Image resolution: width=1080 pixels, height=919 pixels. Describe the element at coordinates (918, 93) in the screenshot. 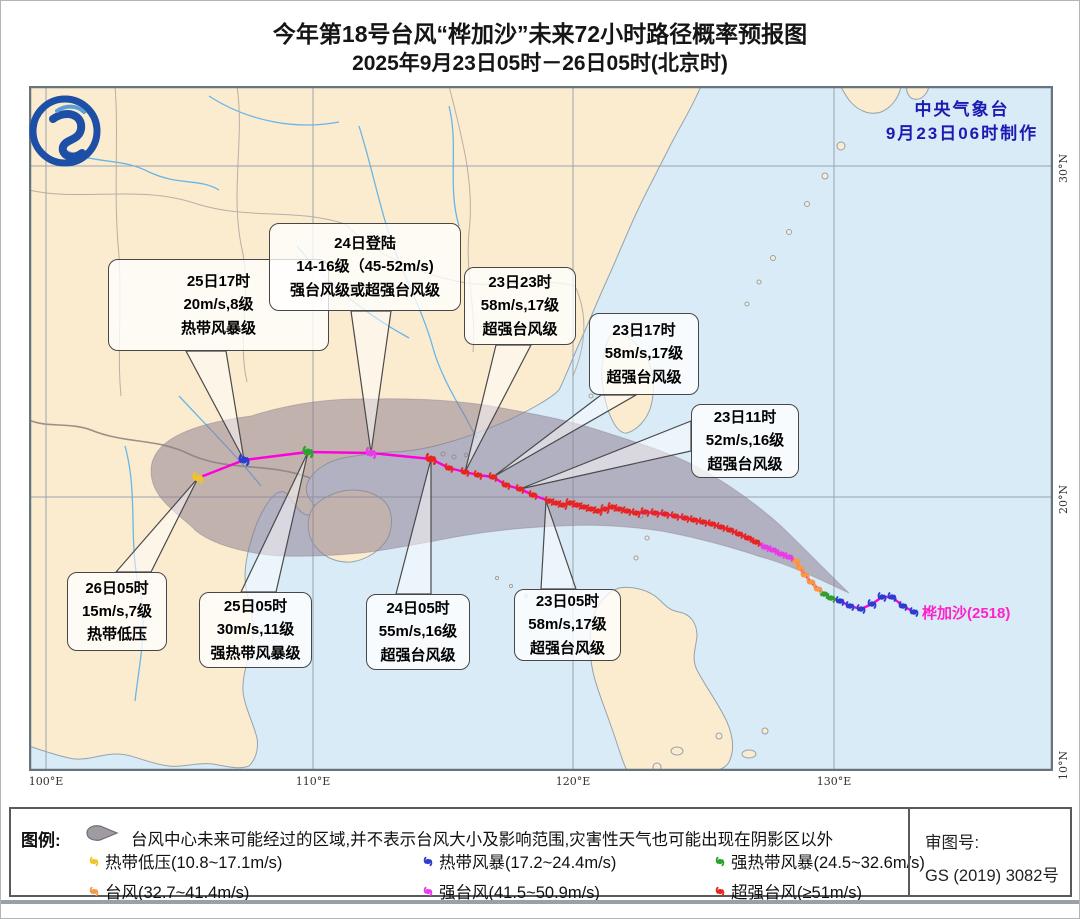

I see `island-topright` at that location.